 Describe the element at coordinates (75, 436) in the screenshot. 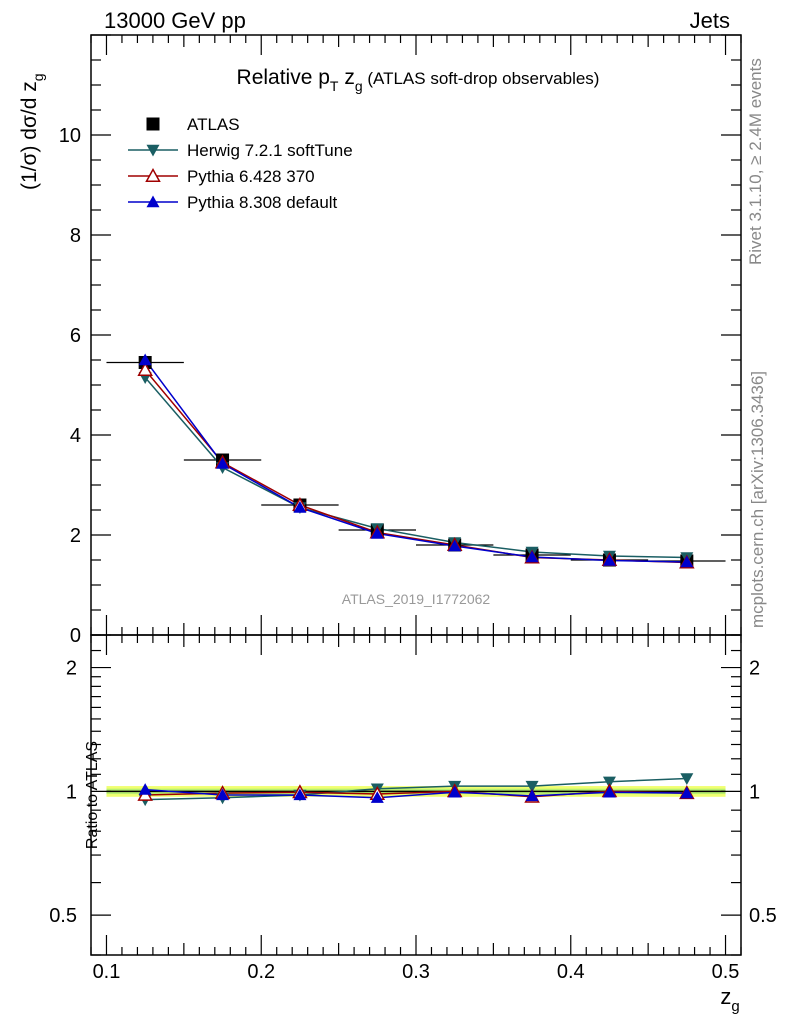

I see `main-ytick-label: 4` at that location.